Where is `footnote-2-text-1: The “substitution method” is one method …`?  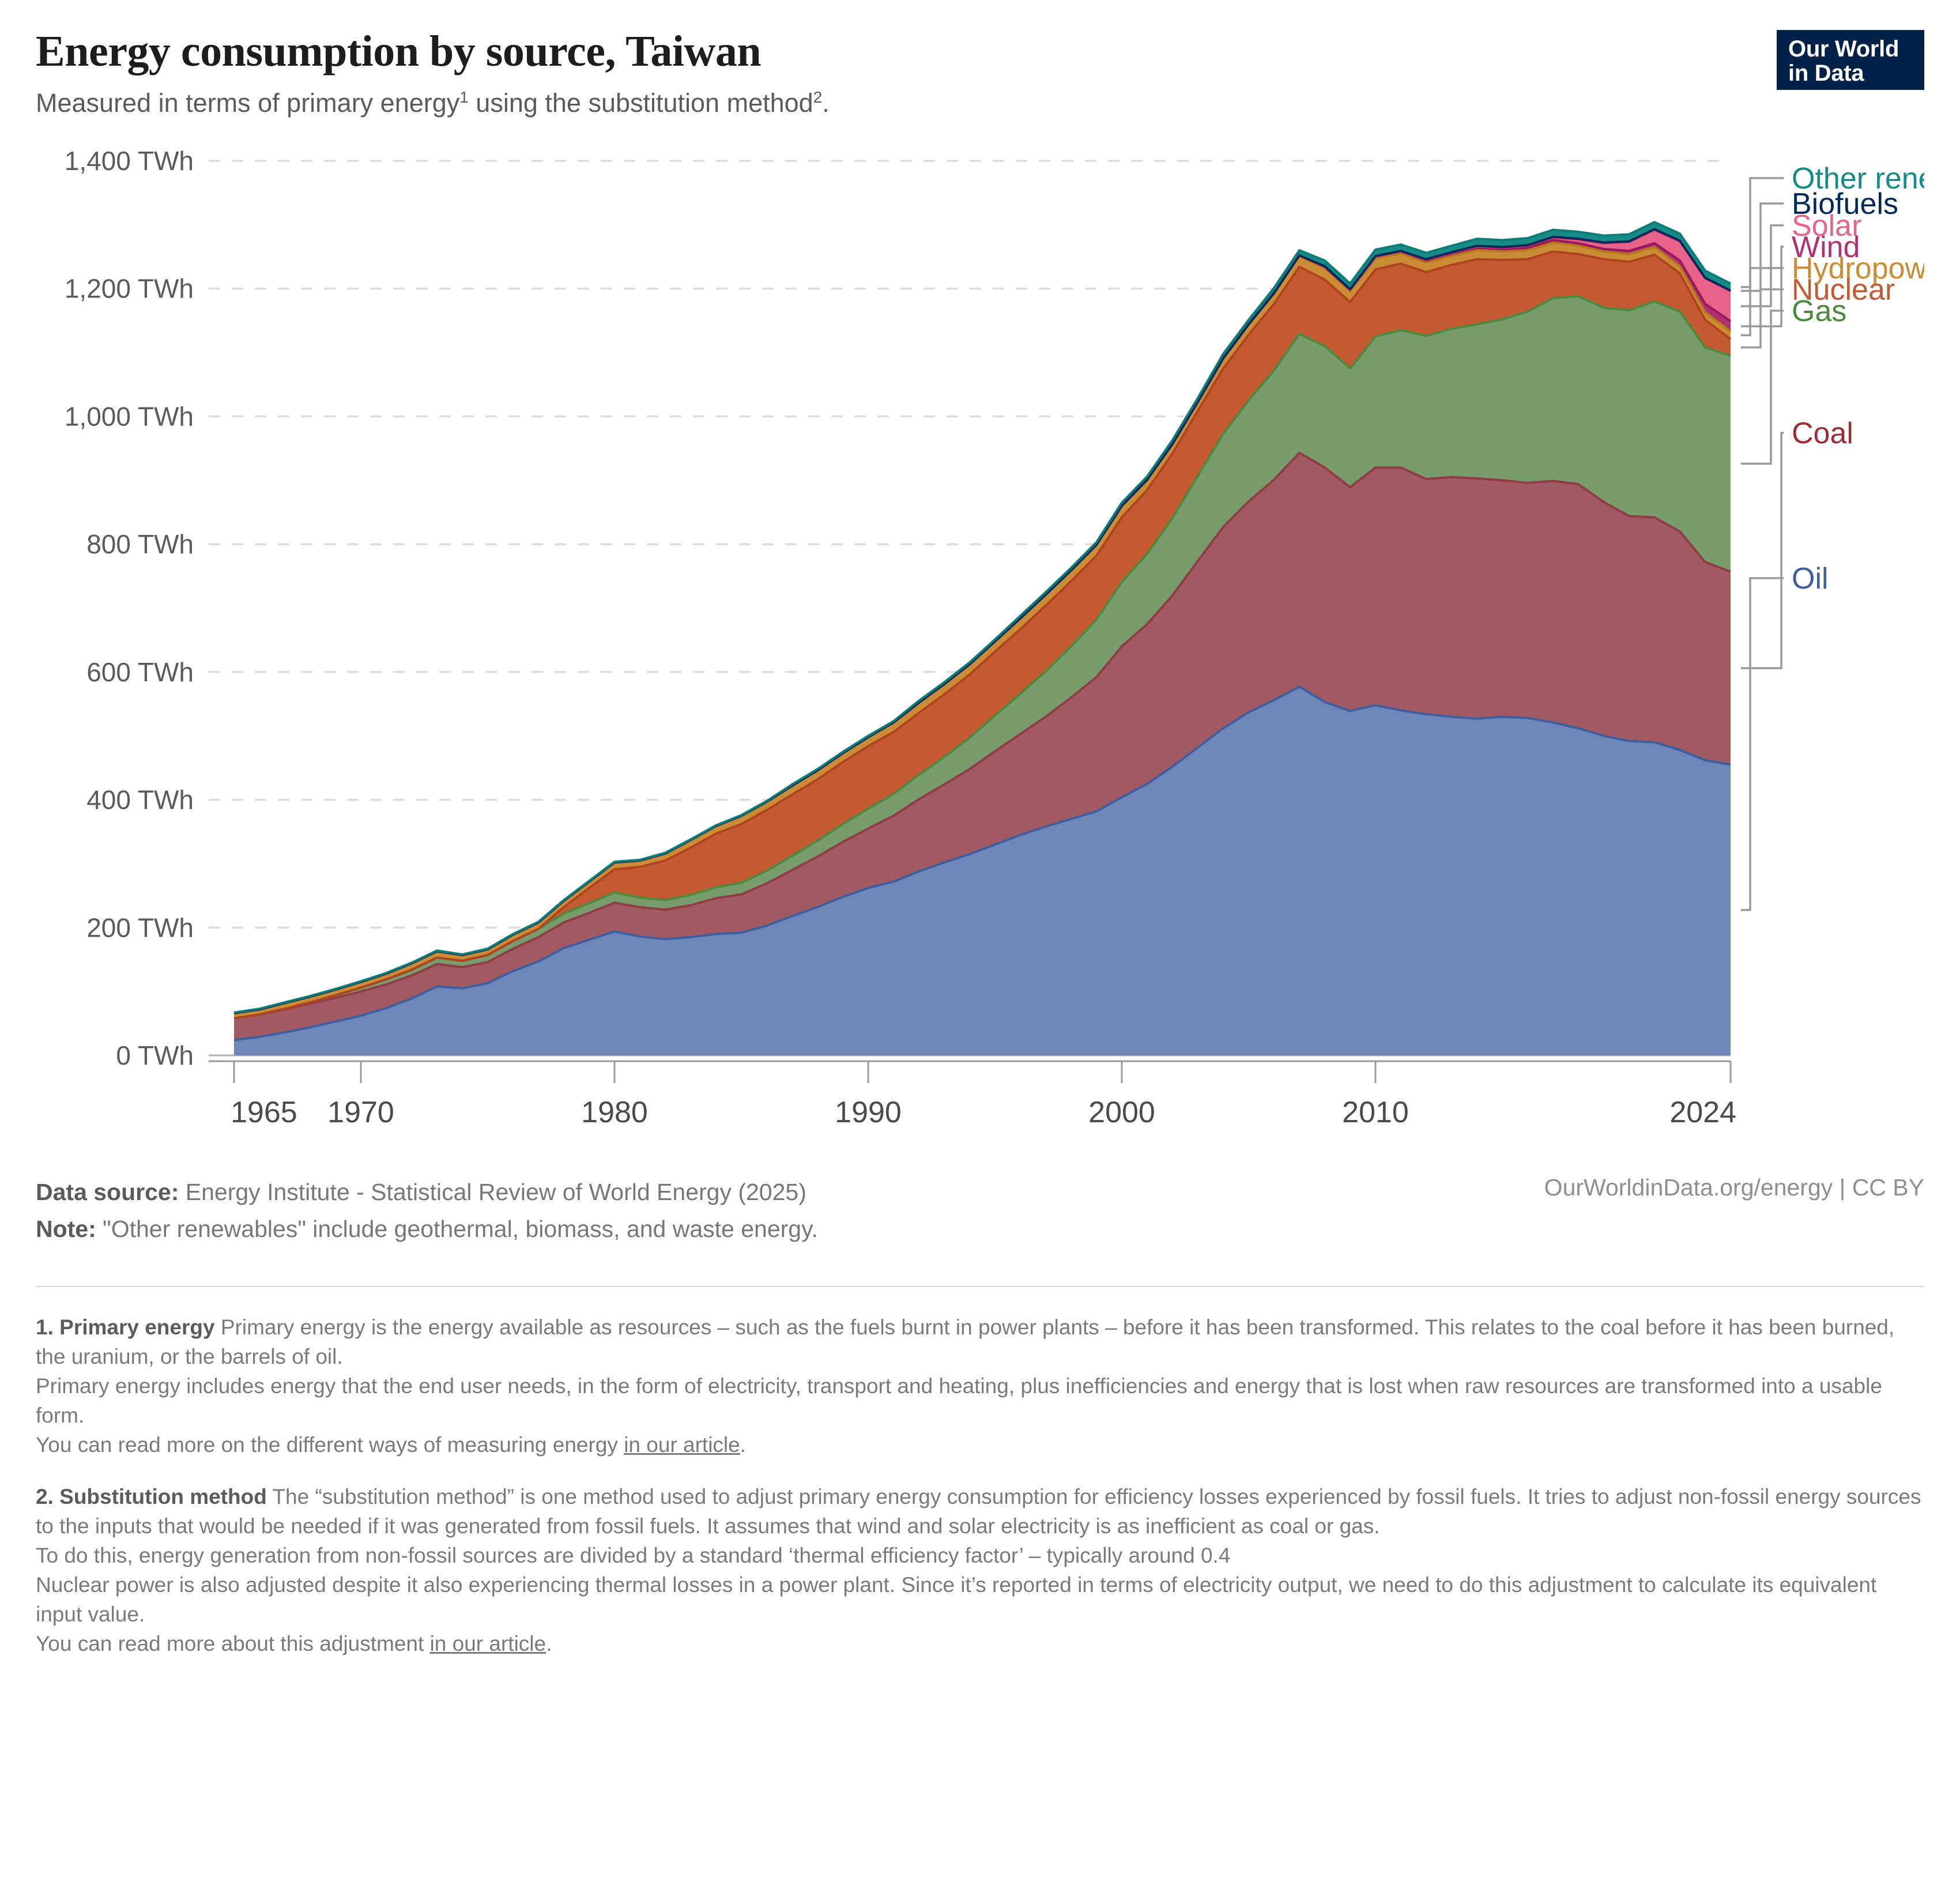
footnote-2-text-1: The “substitution method” is one method … is located at coordinates (978, 1511).